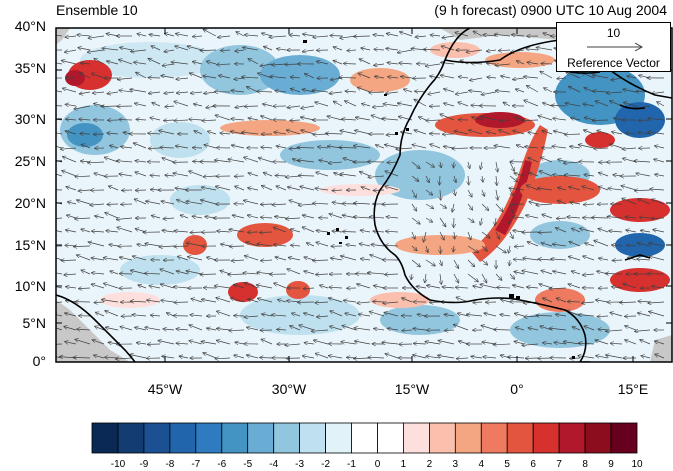  I want to click on lat-label-20n: 20°N, so click(30, 203).